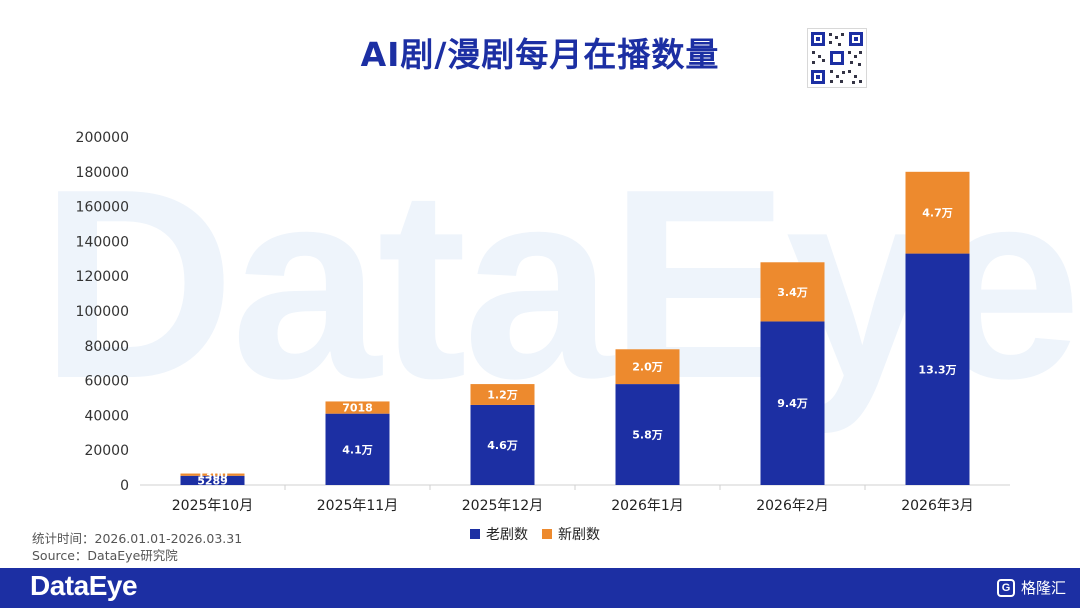  I want to click on footnote-source: Source：DataEye研究院, so click(105, 555).